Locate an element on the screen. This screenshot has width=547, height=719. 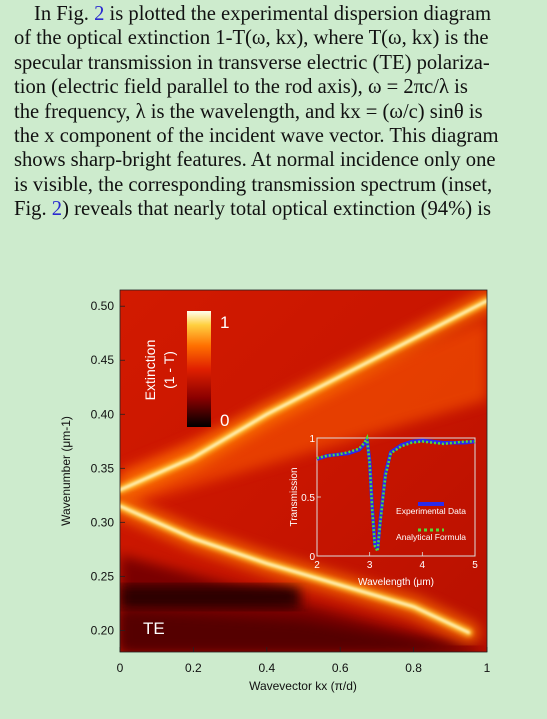
x-tick-label: 0.2 is located at coordinates (193, 668).